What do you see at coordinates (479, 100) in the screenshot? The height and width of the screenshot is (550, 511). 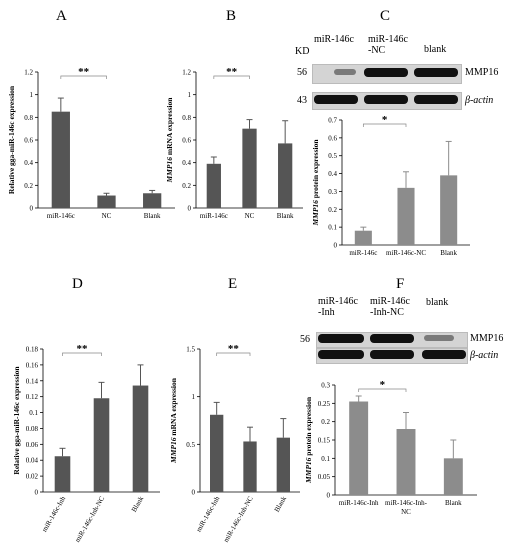 I see `blot-c-row-label-actin: β-actin` at bounding box center [479, 100].